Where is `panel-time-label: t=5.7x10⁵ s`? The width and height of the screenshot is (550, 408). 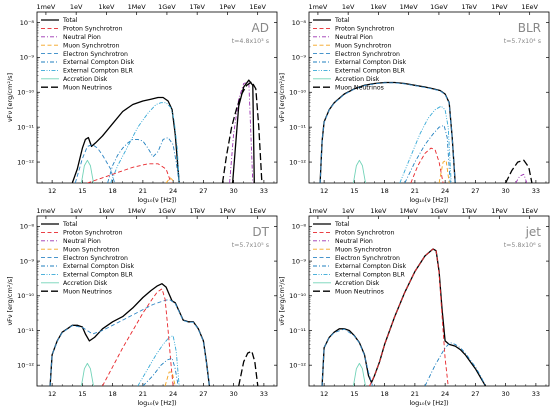
panel-time-label: t=5.7x10⁵ s is located at coordinates (250, 245).